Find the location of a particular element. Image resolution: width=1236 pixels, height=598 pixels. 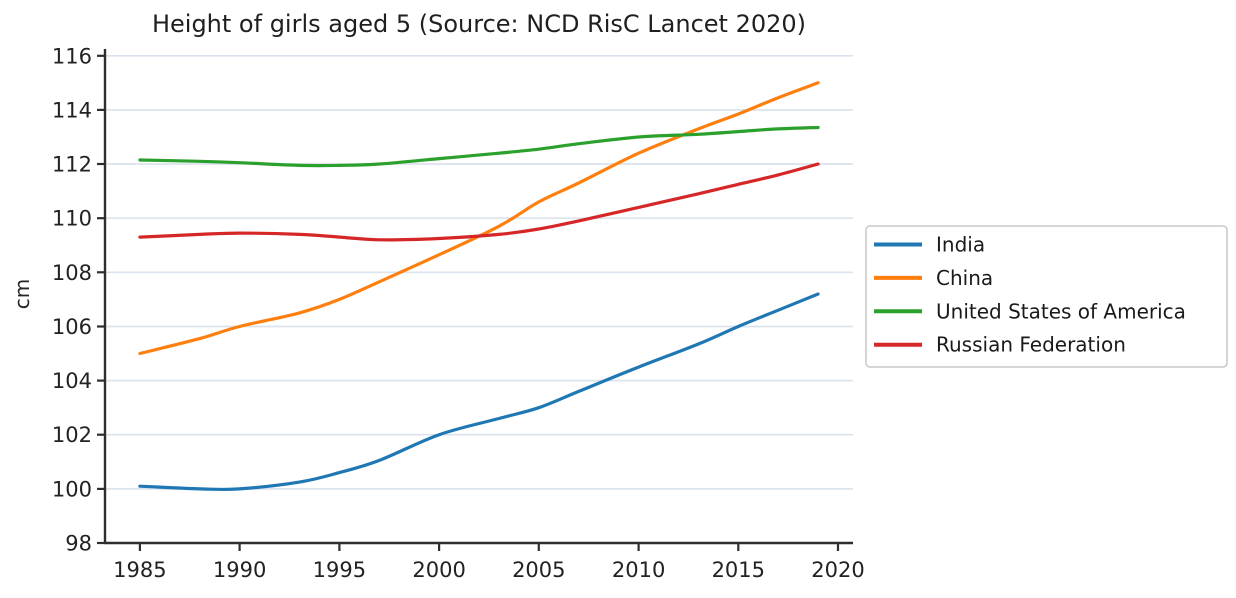

y-tick-label: 98 is located at coordinates (78, 544).